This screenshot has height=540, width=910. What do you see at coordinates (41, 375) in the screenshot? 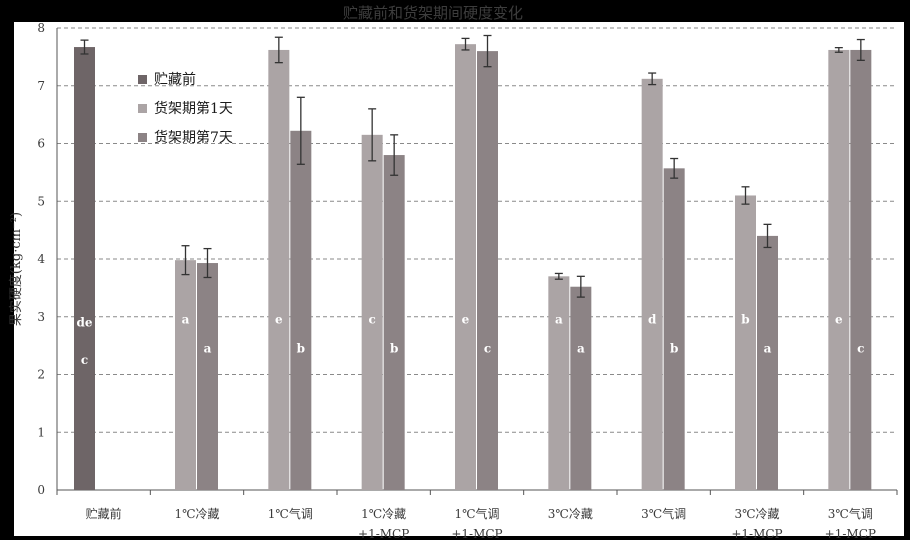
I see `y-tick-label: 2` at bounding box center [41, 375].